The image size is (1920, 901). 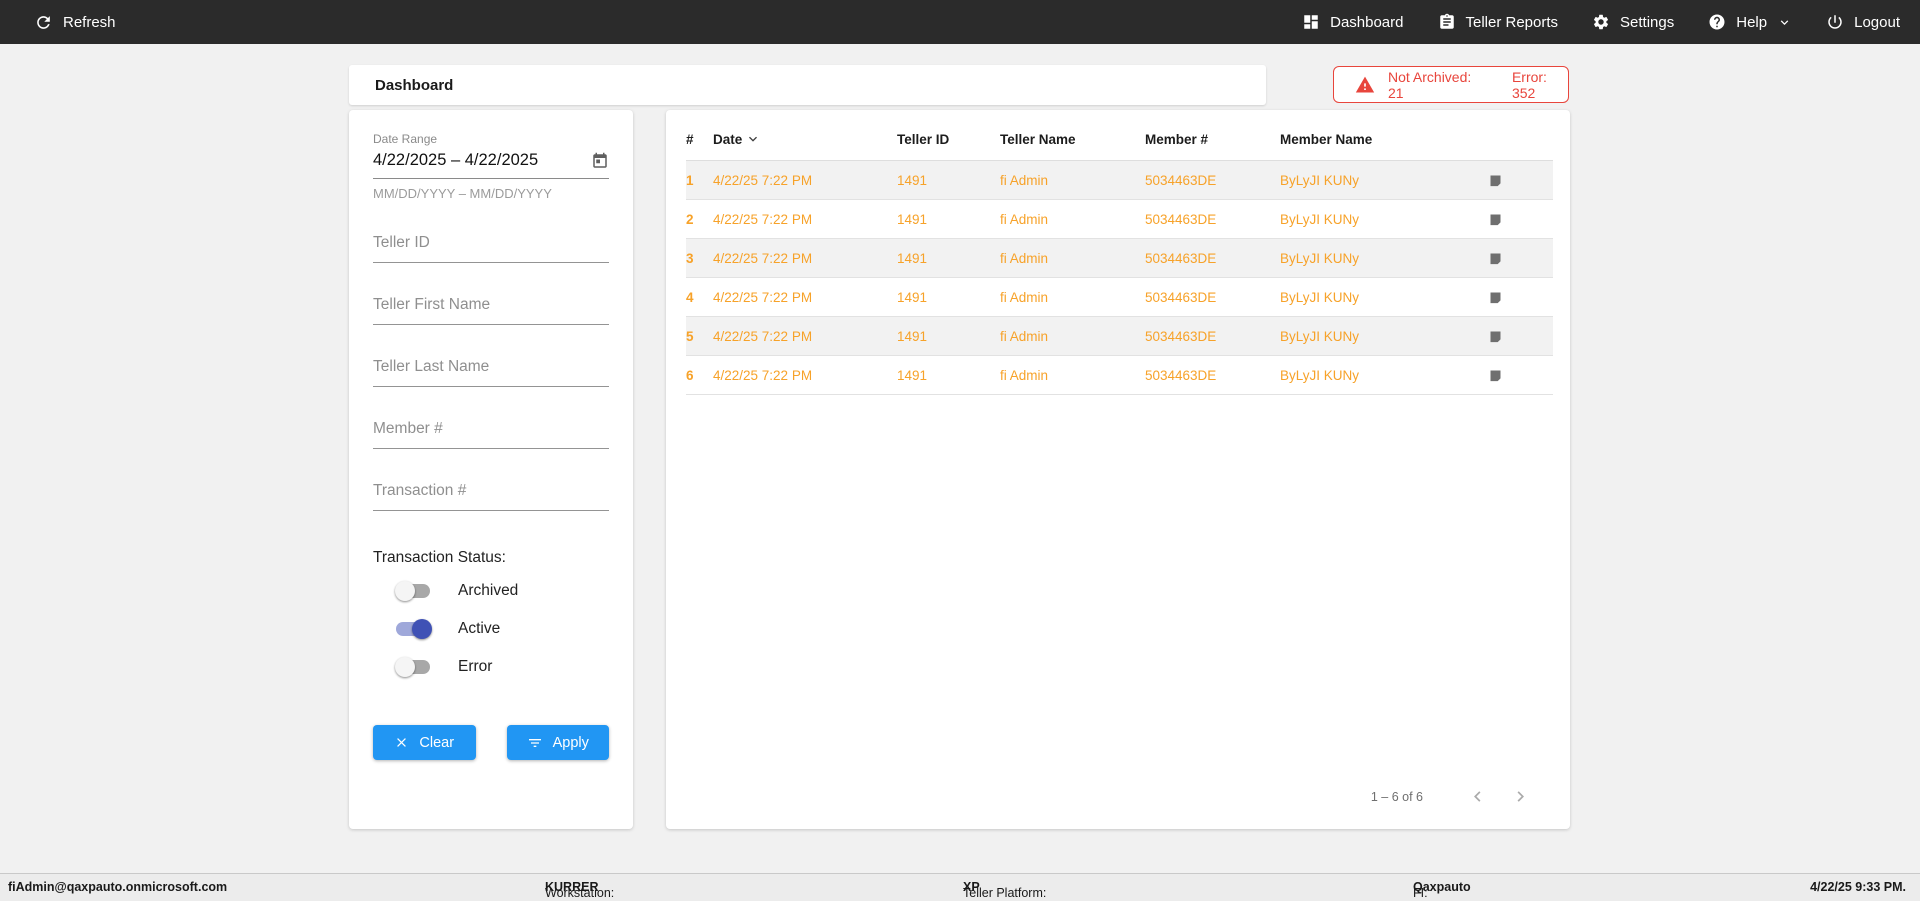 What do you see at coordinates (1520, 796) in the screenshot?
I see `next-page-icon` at bounding box center [1520, 796].